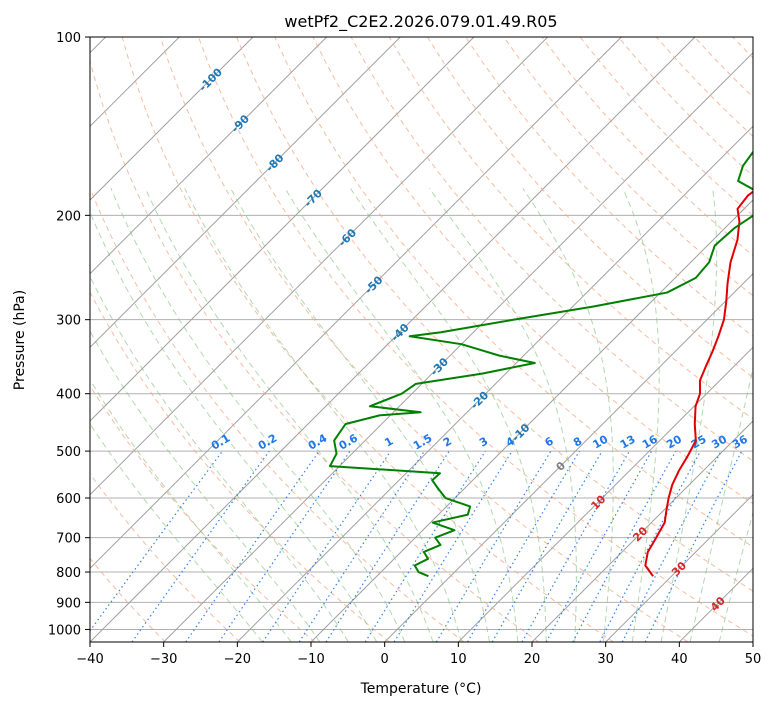 The image size is (775, 708). I want to click on y-tick-label: 900, so click(68, 603).